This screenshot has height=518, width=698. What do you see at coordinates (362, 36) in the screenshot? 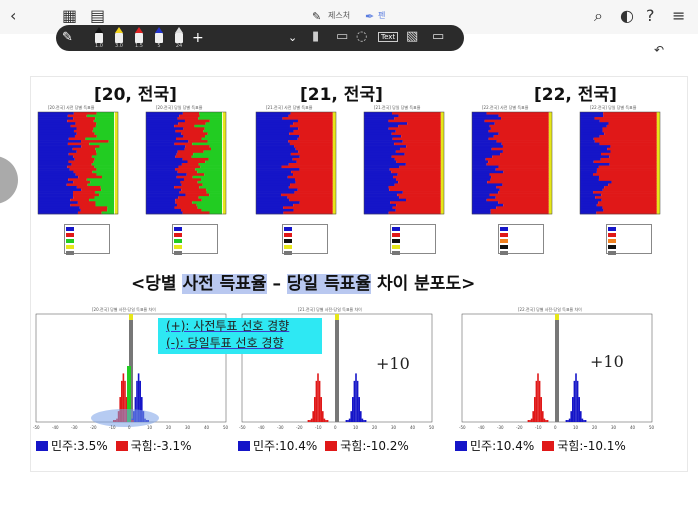
I see `lasso-icon: ◌` at bounding box center [362, 36].